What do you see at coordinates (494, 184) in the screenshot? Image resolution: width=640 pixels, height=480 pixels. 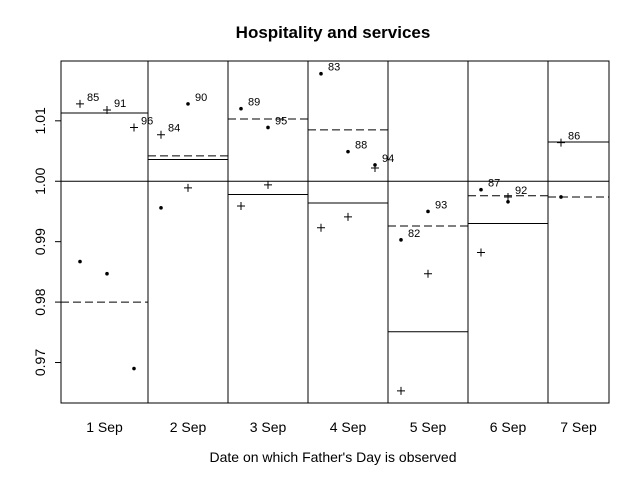 I see `point-label: 87` at bounding box center [494, 184].